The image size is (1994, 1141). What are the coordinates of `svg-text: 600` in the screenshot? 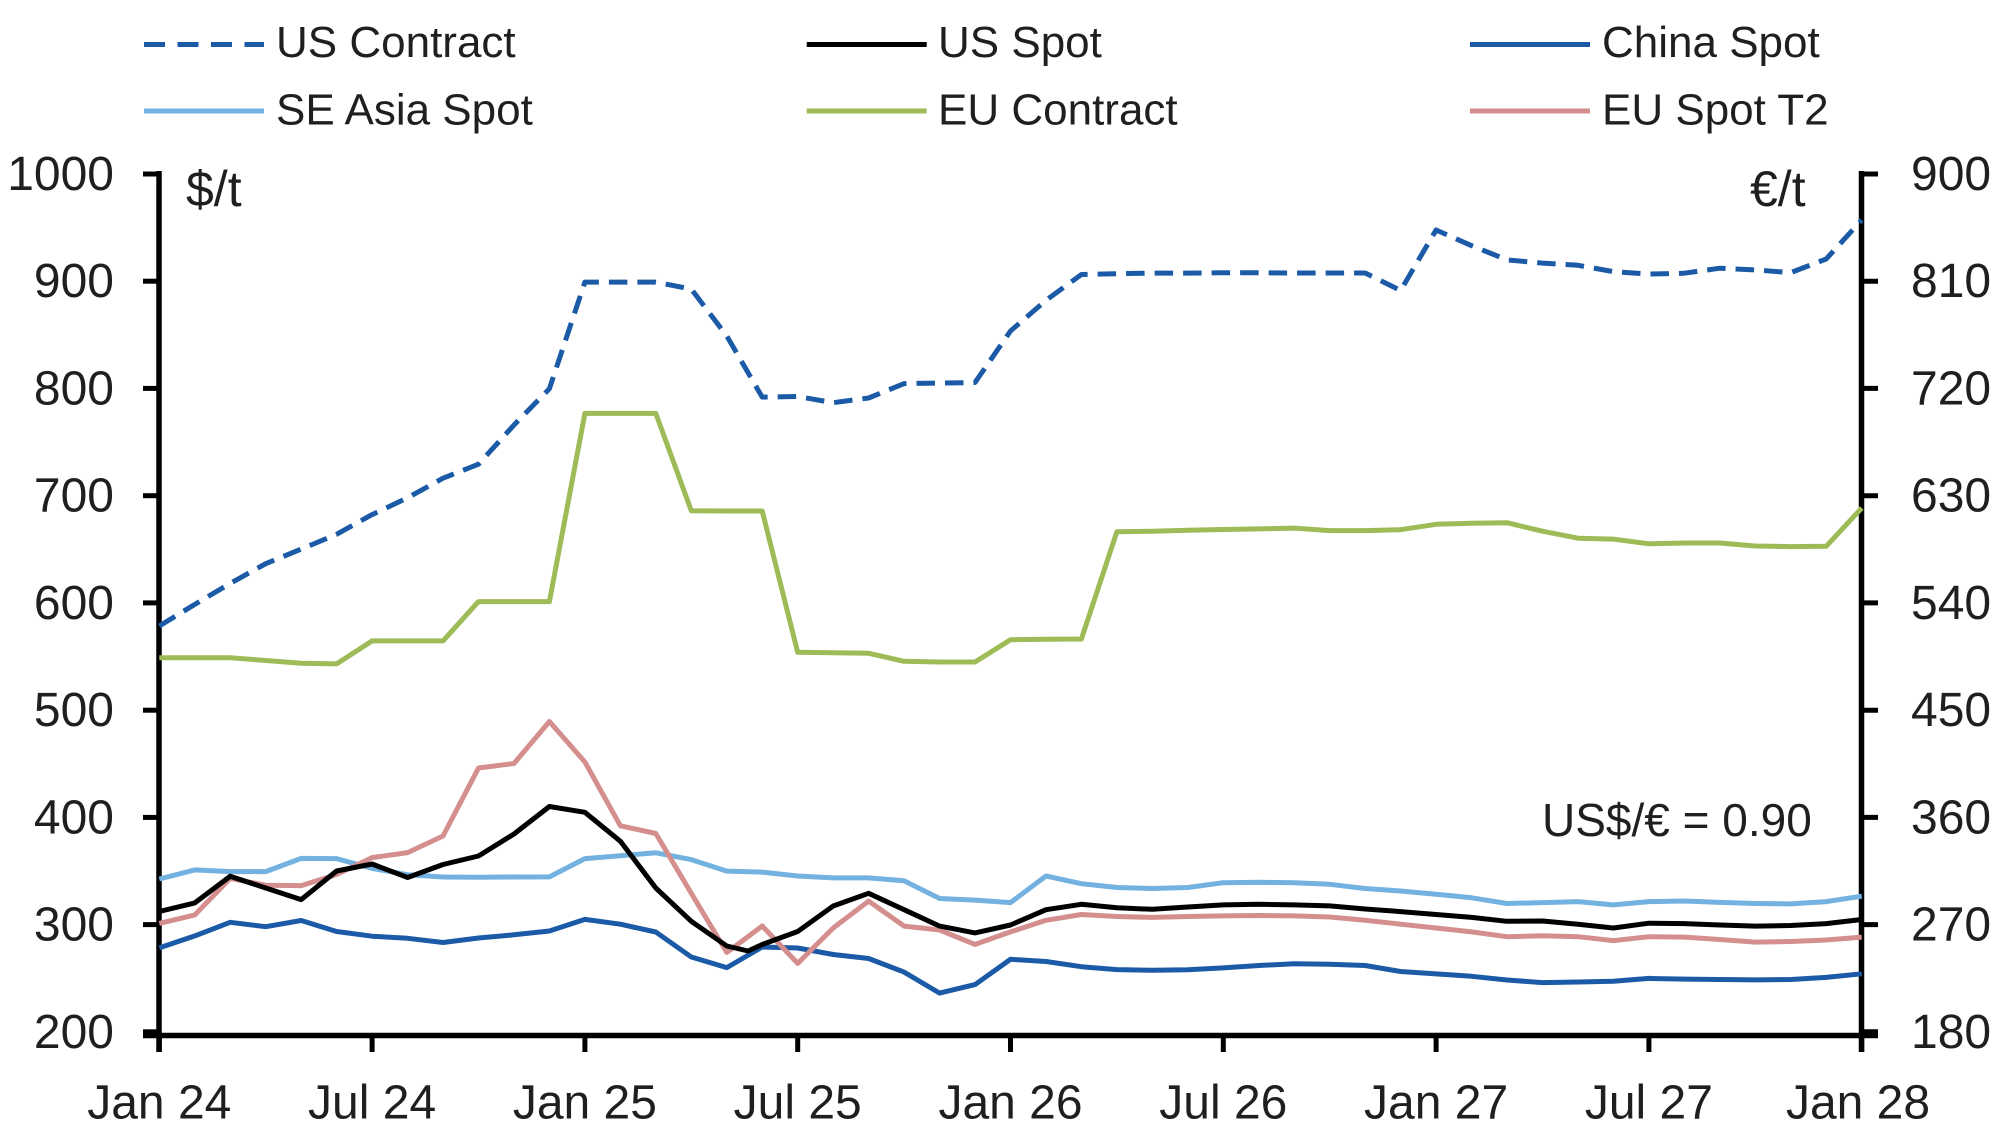 It's located at (74, 603).